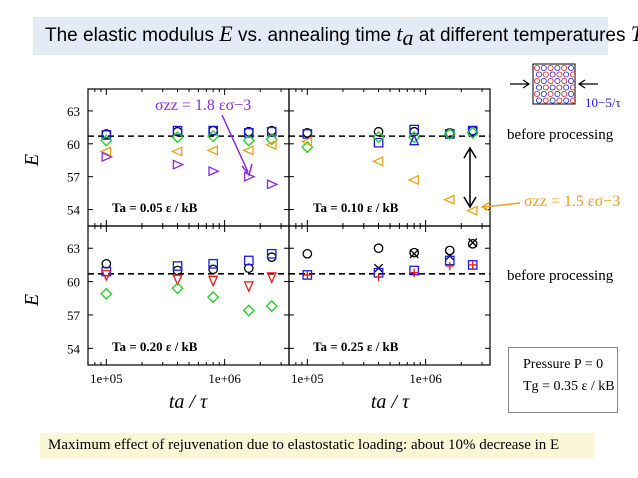 This screenshot has width=638, height=478. I want to click on rate-label: 10−5/τ, so click(603, 102).